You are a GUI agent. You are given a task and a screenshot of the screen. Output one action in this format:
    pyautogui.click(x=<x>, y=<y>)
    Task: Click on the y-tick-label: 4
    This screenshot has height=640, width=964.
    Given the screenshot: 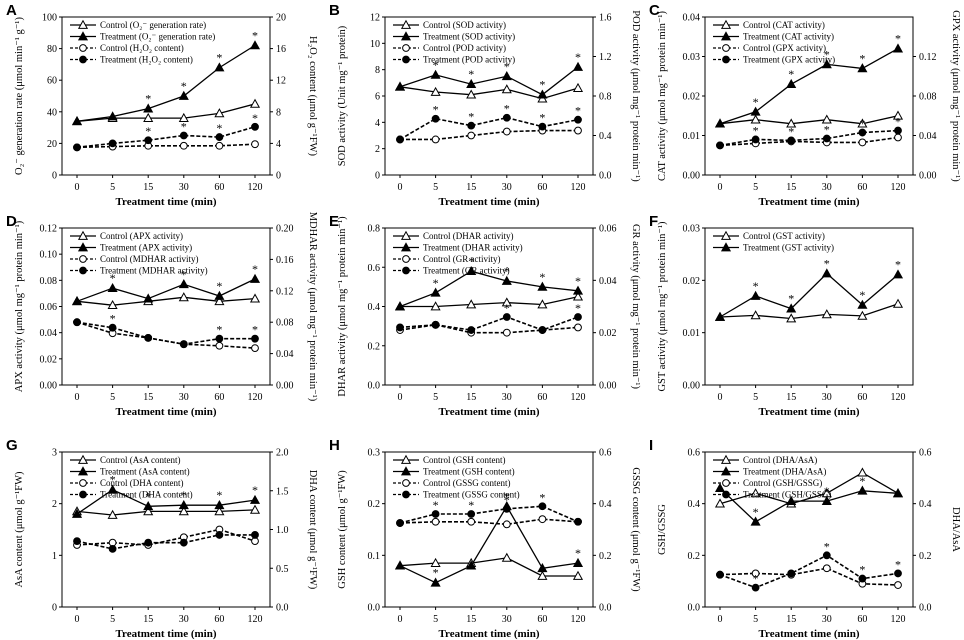 What is the action you would take?
    pyautogui.click(x=377, y=123)
    